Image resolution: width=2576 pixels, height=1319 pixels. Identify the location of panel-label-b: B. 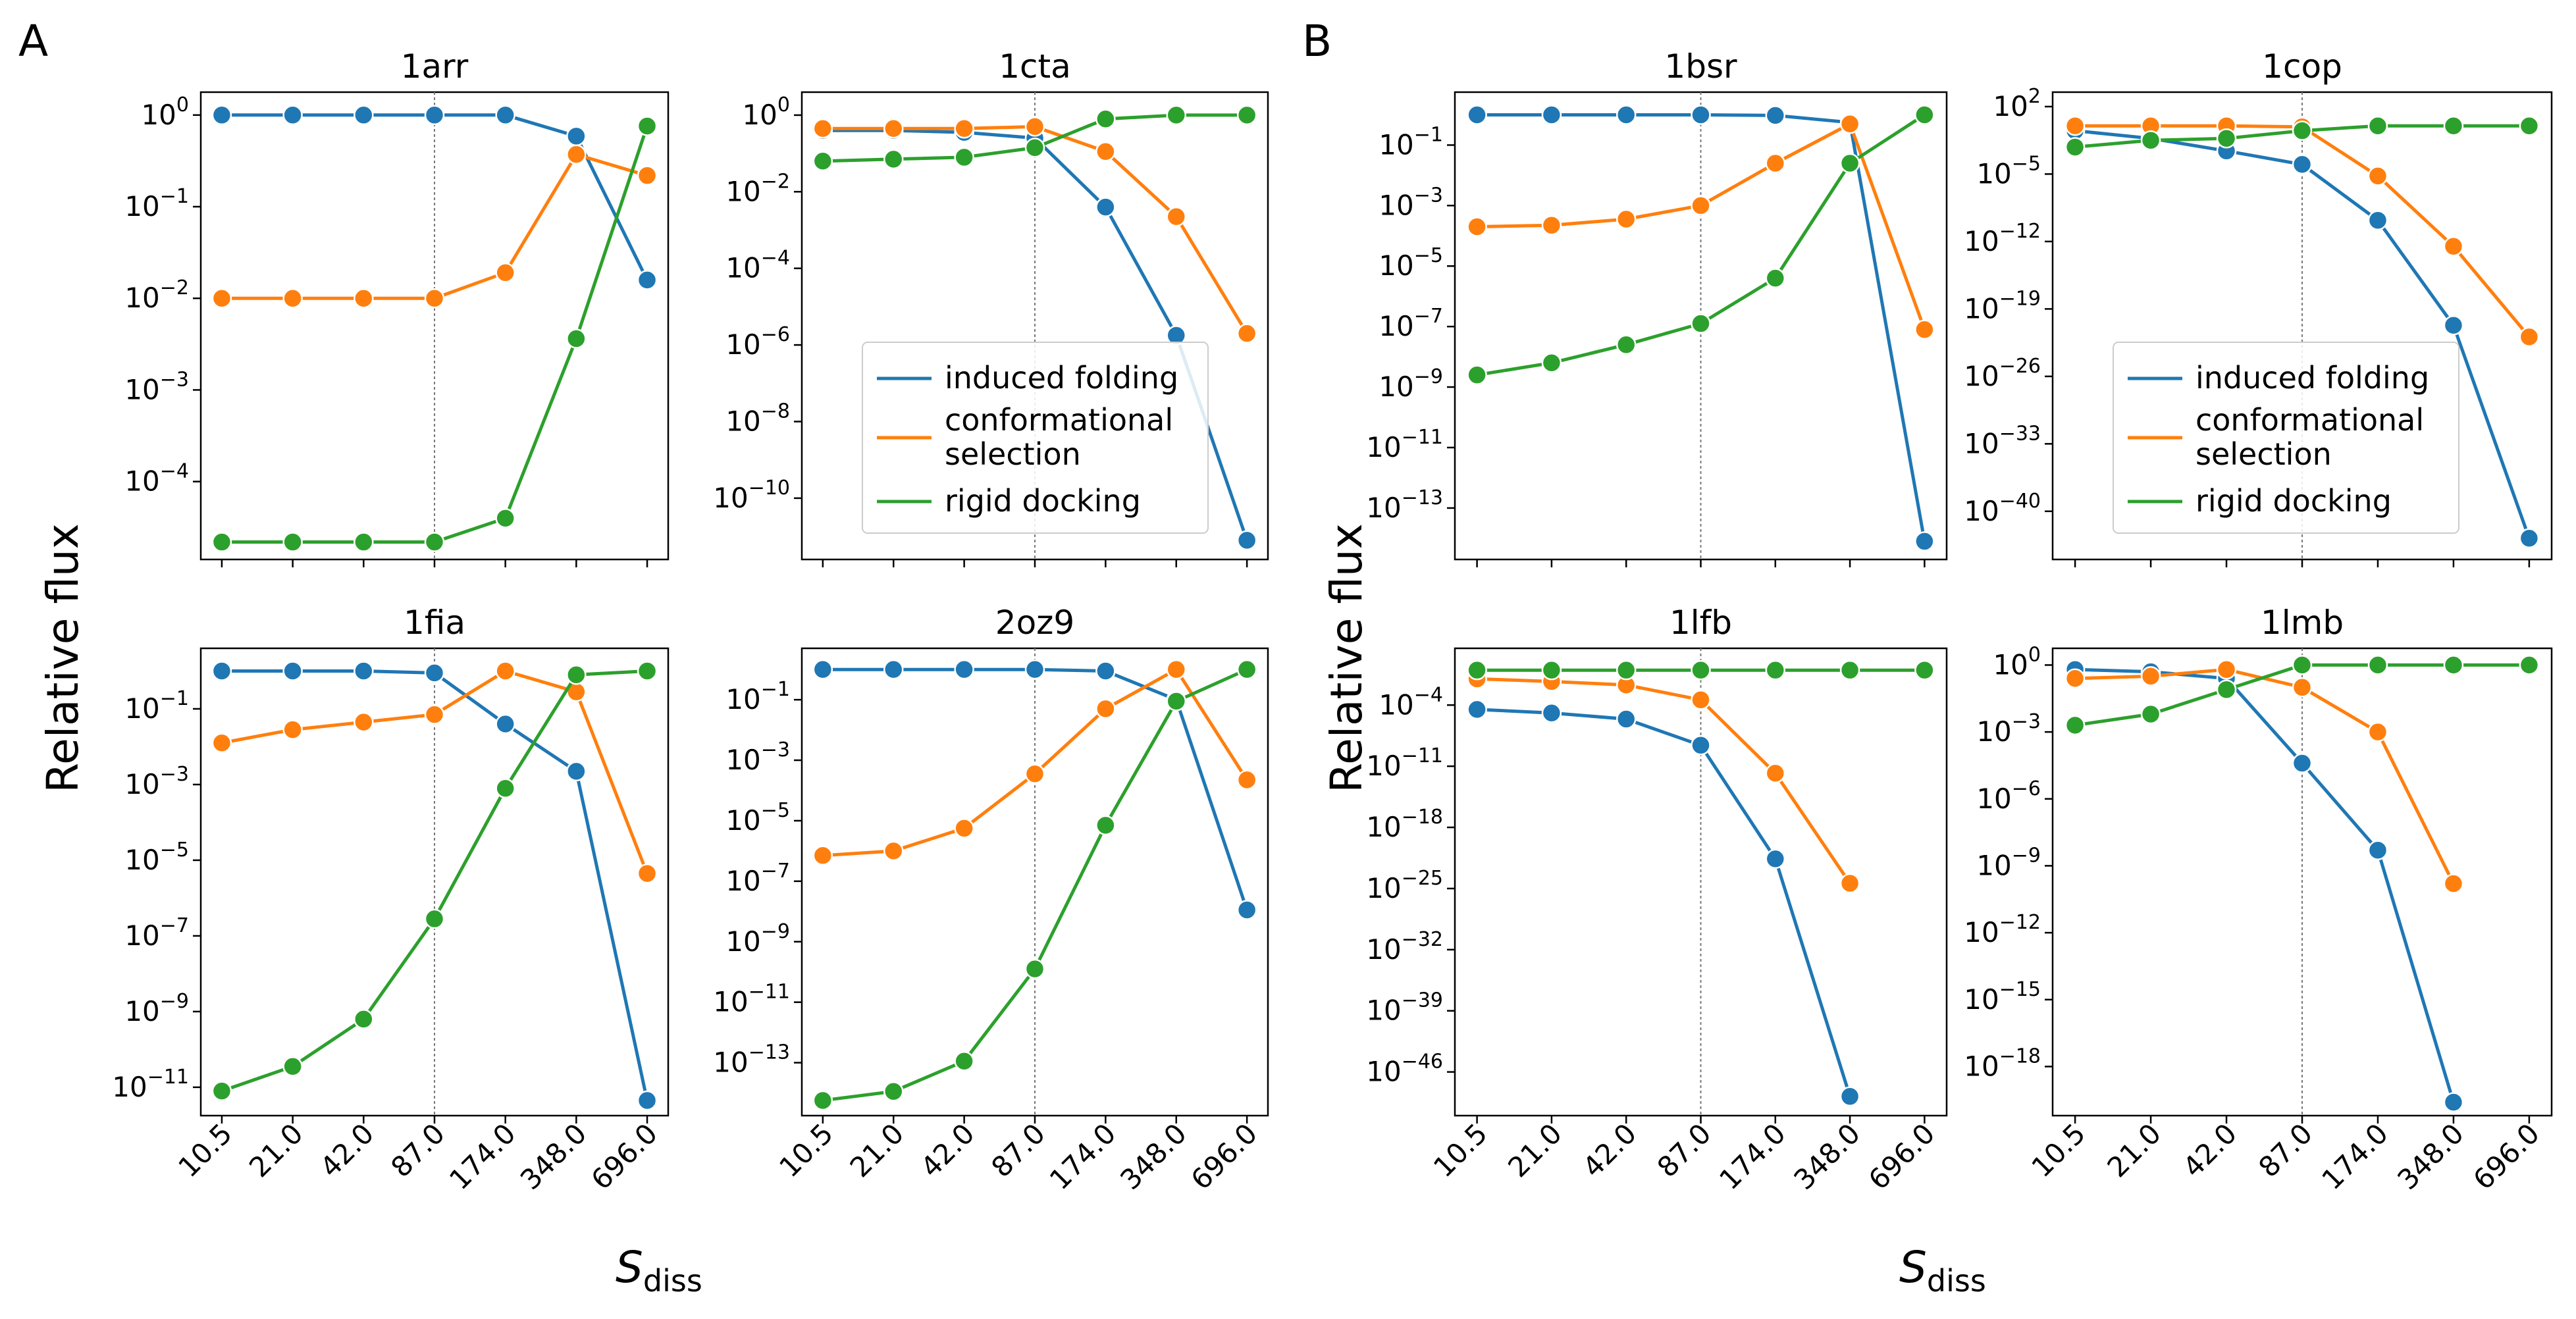
(1317, 41).